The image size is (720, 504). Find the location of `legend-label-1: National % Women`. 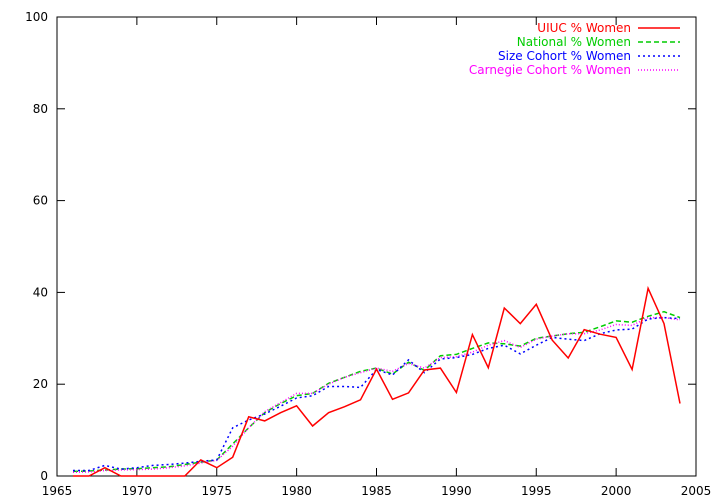

legend-label-1: National % Women is located at coordinates (574, 42).